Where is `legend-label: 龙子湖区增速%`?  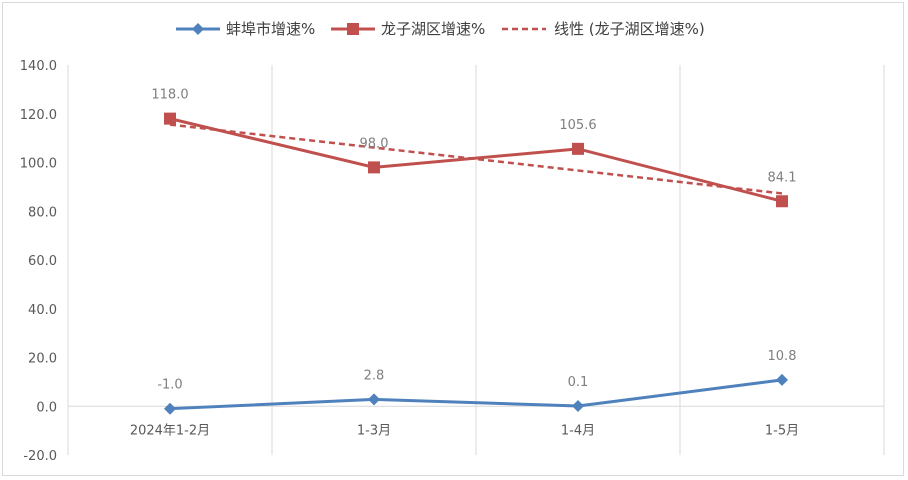
legend-label: 龙子湖区增速% is located at coordinates (433, 29).